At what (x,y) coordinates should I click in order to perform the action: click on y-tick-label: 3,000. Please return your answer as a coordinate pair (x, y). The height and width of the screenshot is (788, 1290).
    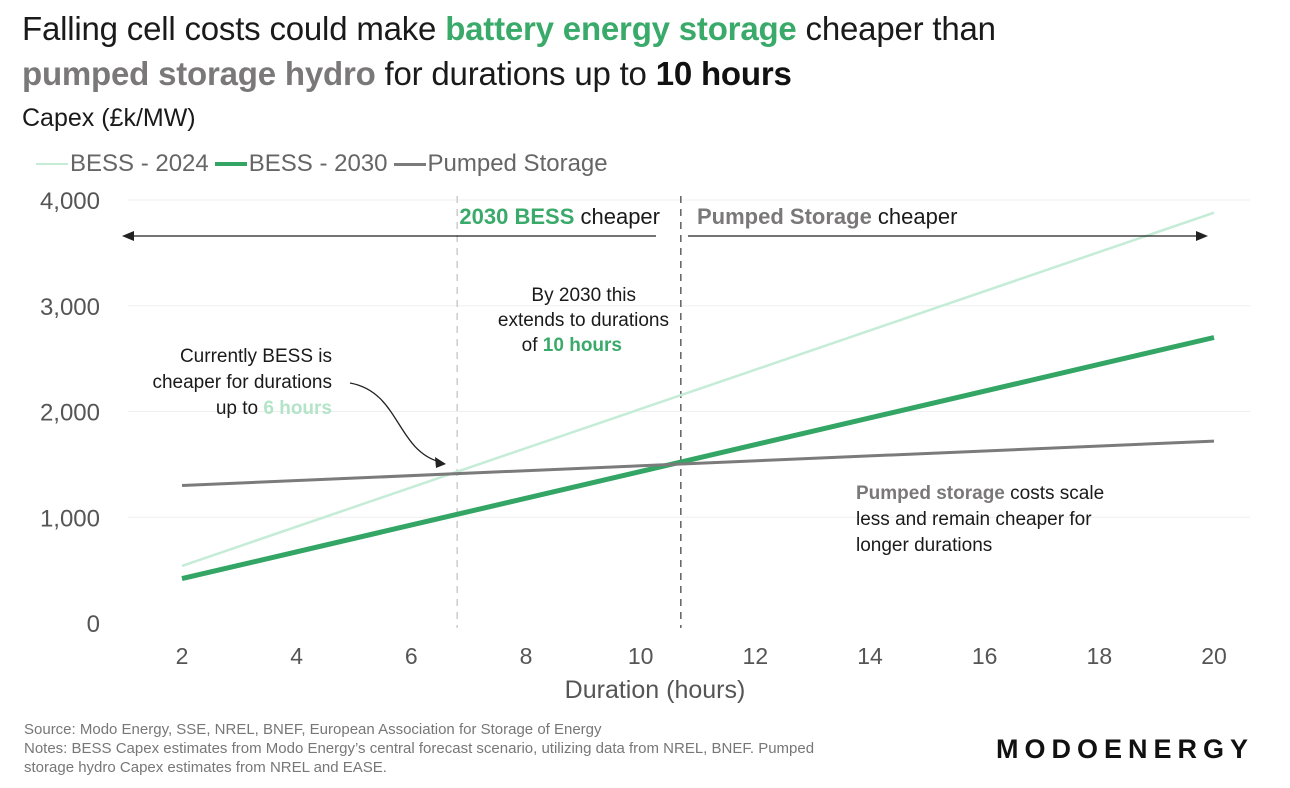
    Looking at the image, I should click on (70, 307).